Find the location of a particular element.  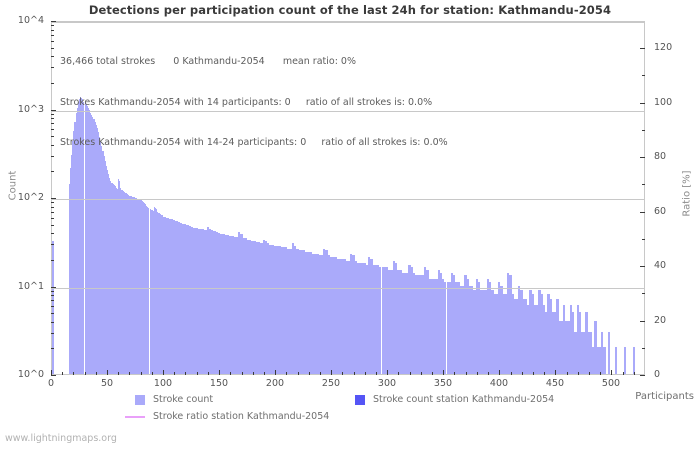

y-tick-label-right: 80 is located at coordinates (660, 156).